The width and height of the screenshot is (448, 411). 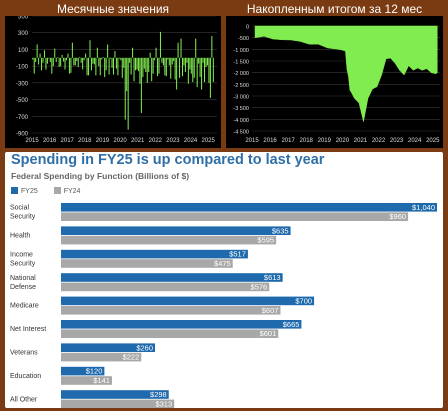 What do you see at coordinates (291, 324) in the screenshot?
I see `fy25-value-label: $665` at bounding box center [291, 324].